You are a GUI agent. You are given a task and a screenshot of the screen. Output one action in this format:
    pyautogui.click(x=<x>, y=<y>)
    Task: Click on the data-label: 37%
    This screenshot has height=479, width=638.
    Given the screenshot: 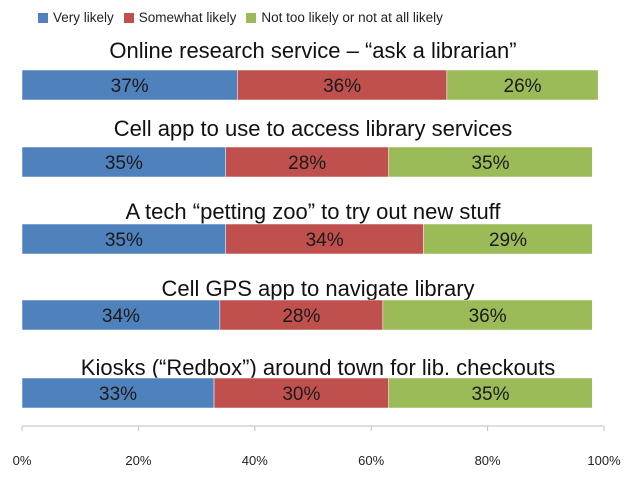 What is the action you would take?
    pyautogui.click(x=130, y=86)
    